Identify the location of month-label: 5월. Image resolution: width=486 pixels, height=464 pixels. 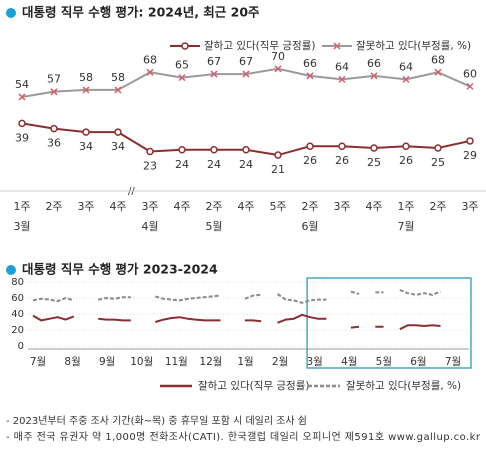
(213, 226).